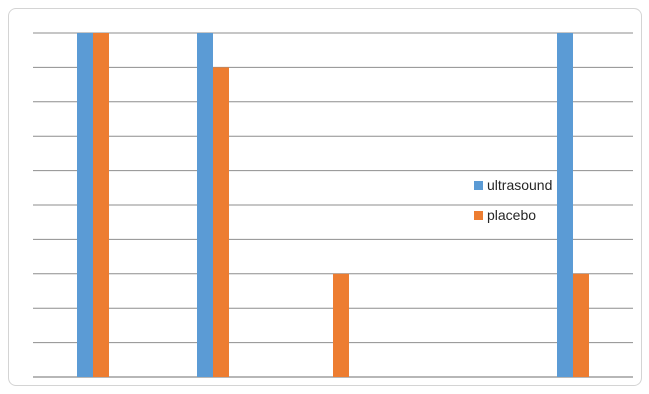  What do you see at coordinates (511, 215) in the screenshot?
I see `legend-label-placebo: placebo` at bounding box center [511, 215].